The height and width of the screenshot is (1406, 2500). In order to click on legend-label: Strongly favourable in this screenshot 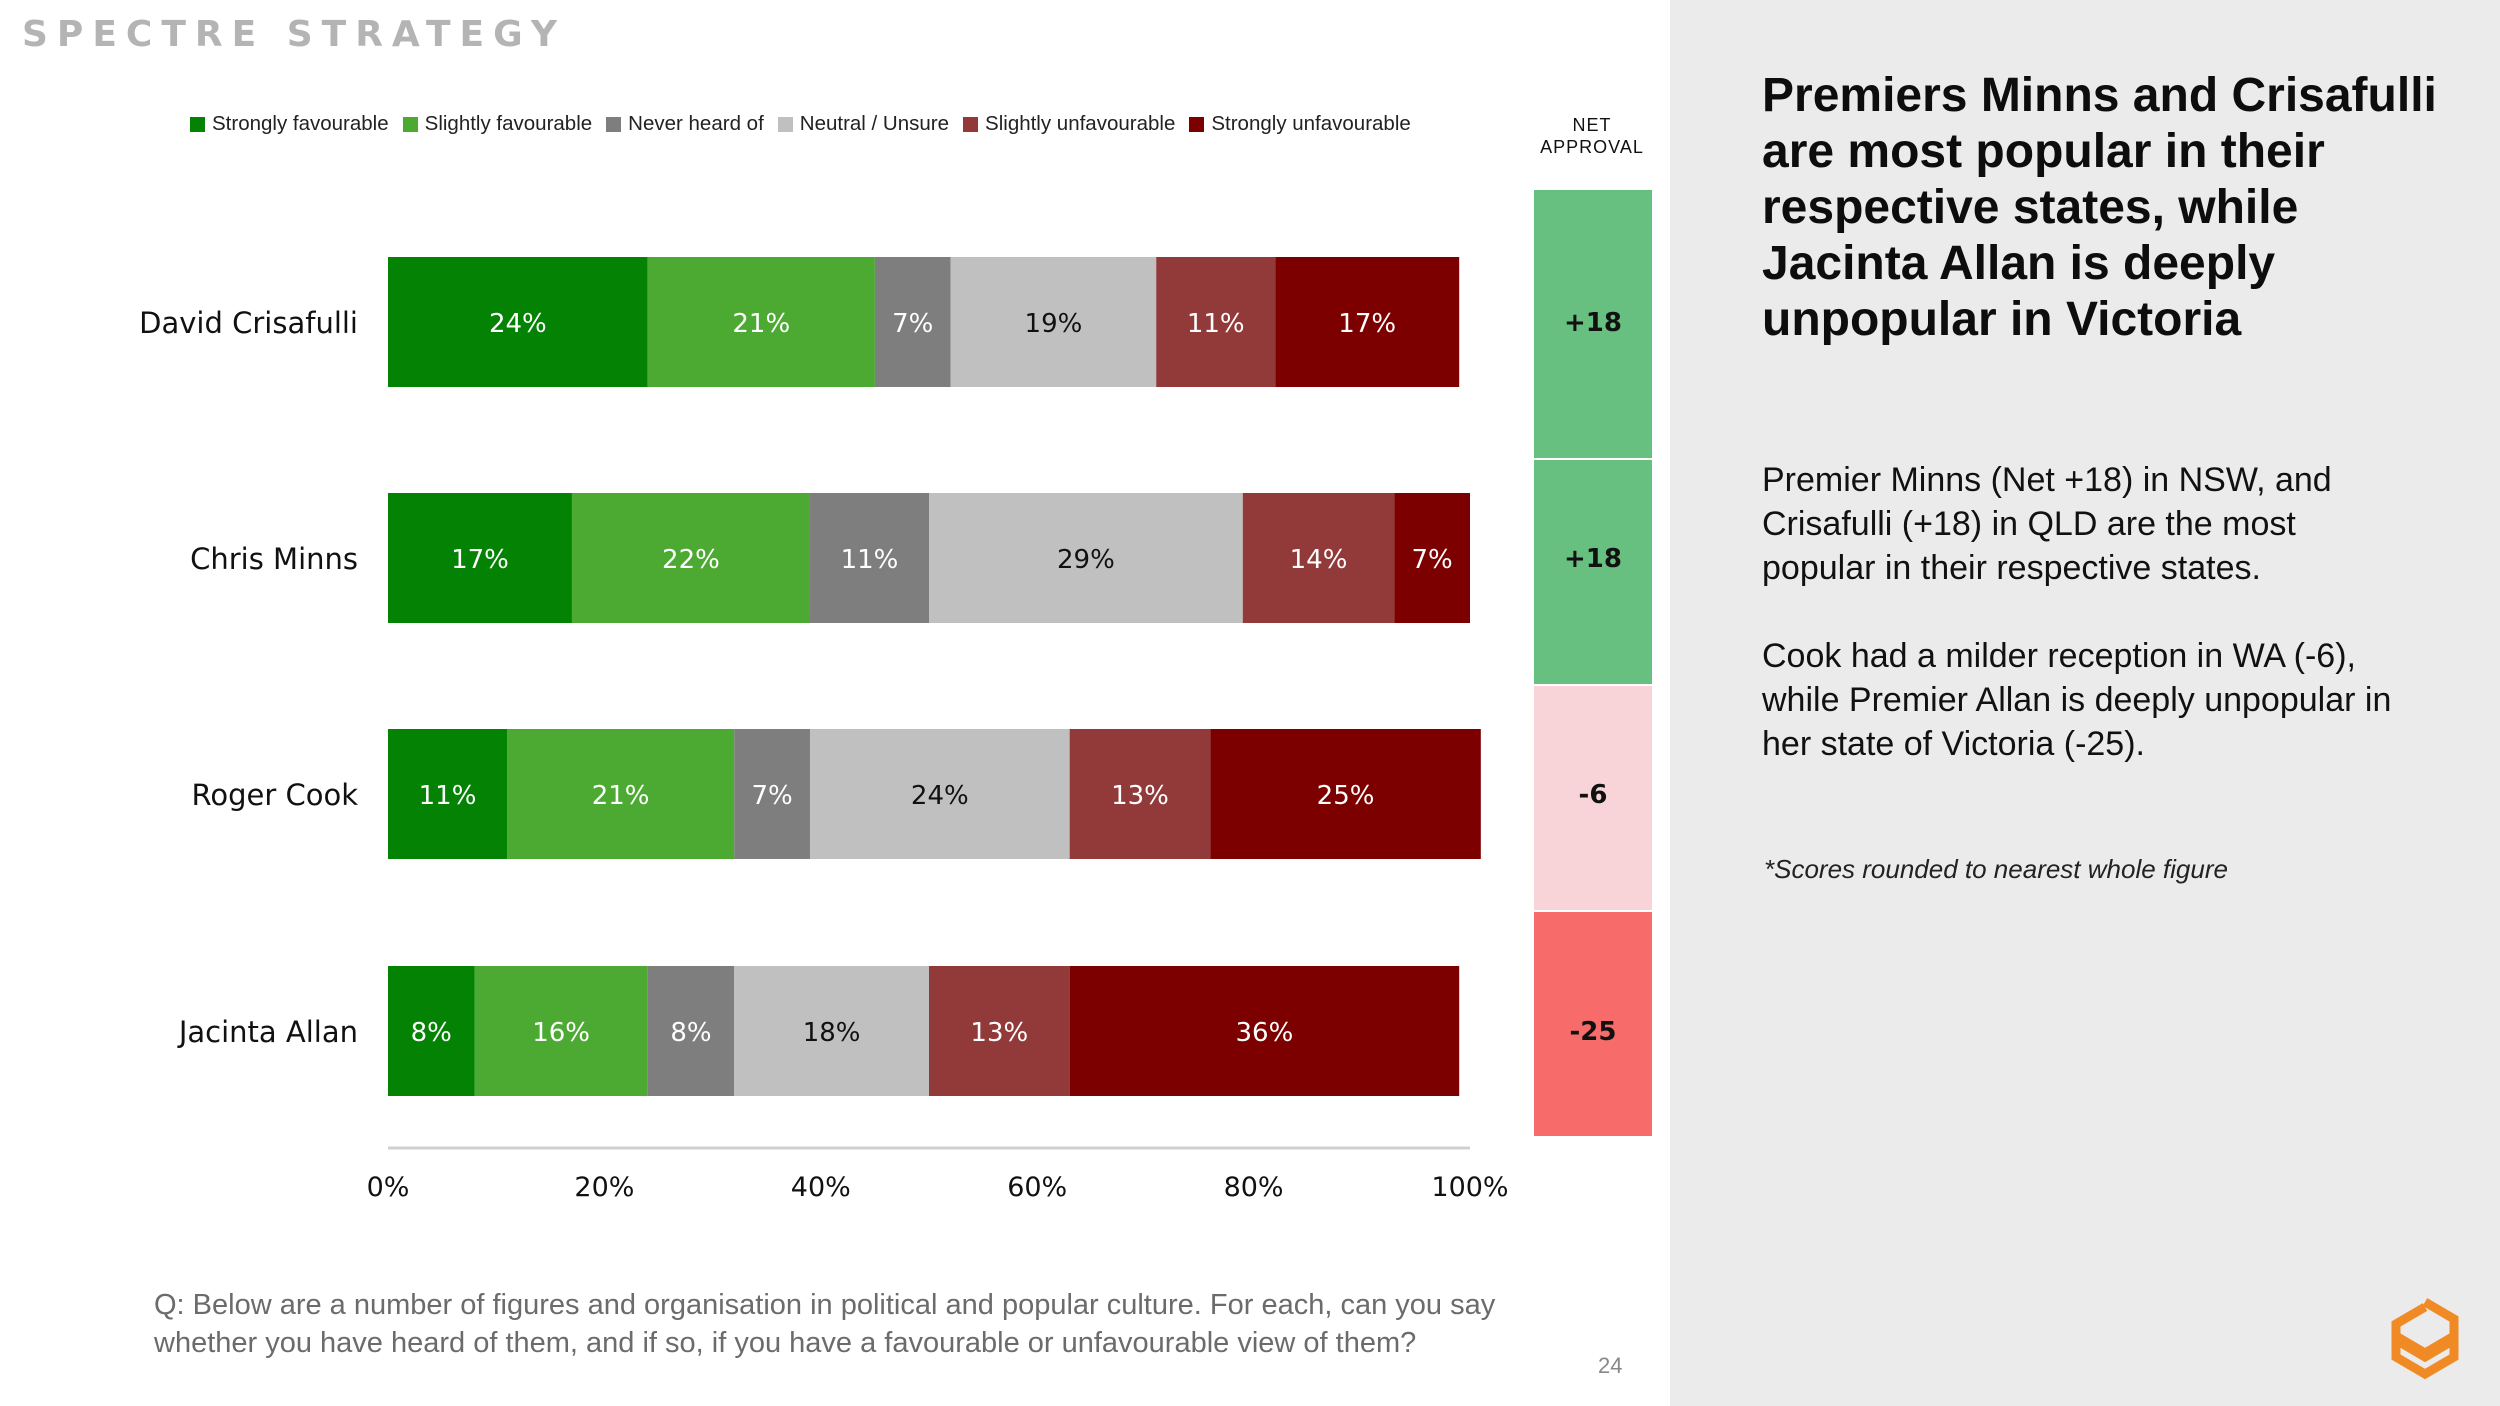, I will do `click(300, 123)`.